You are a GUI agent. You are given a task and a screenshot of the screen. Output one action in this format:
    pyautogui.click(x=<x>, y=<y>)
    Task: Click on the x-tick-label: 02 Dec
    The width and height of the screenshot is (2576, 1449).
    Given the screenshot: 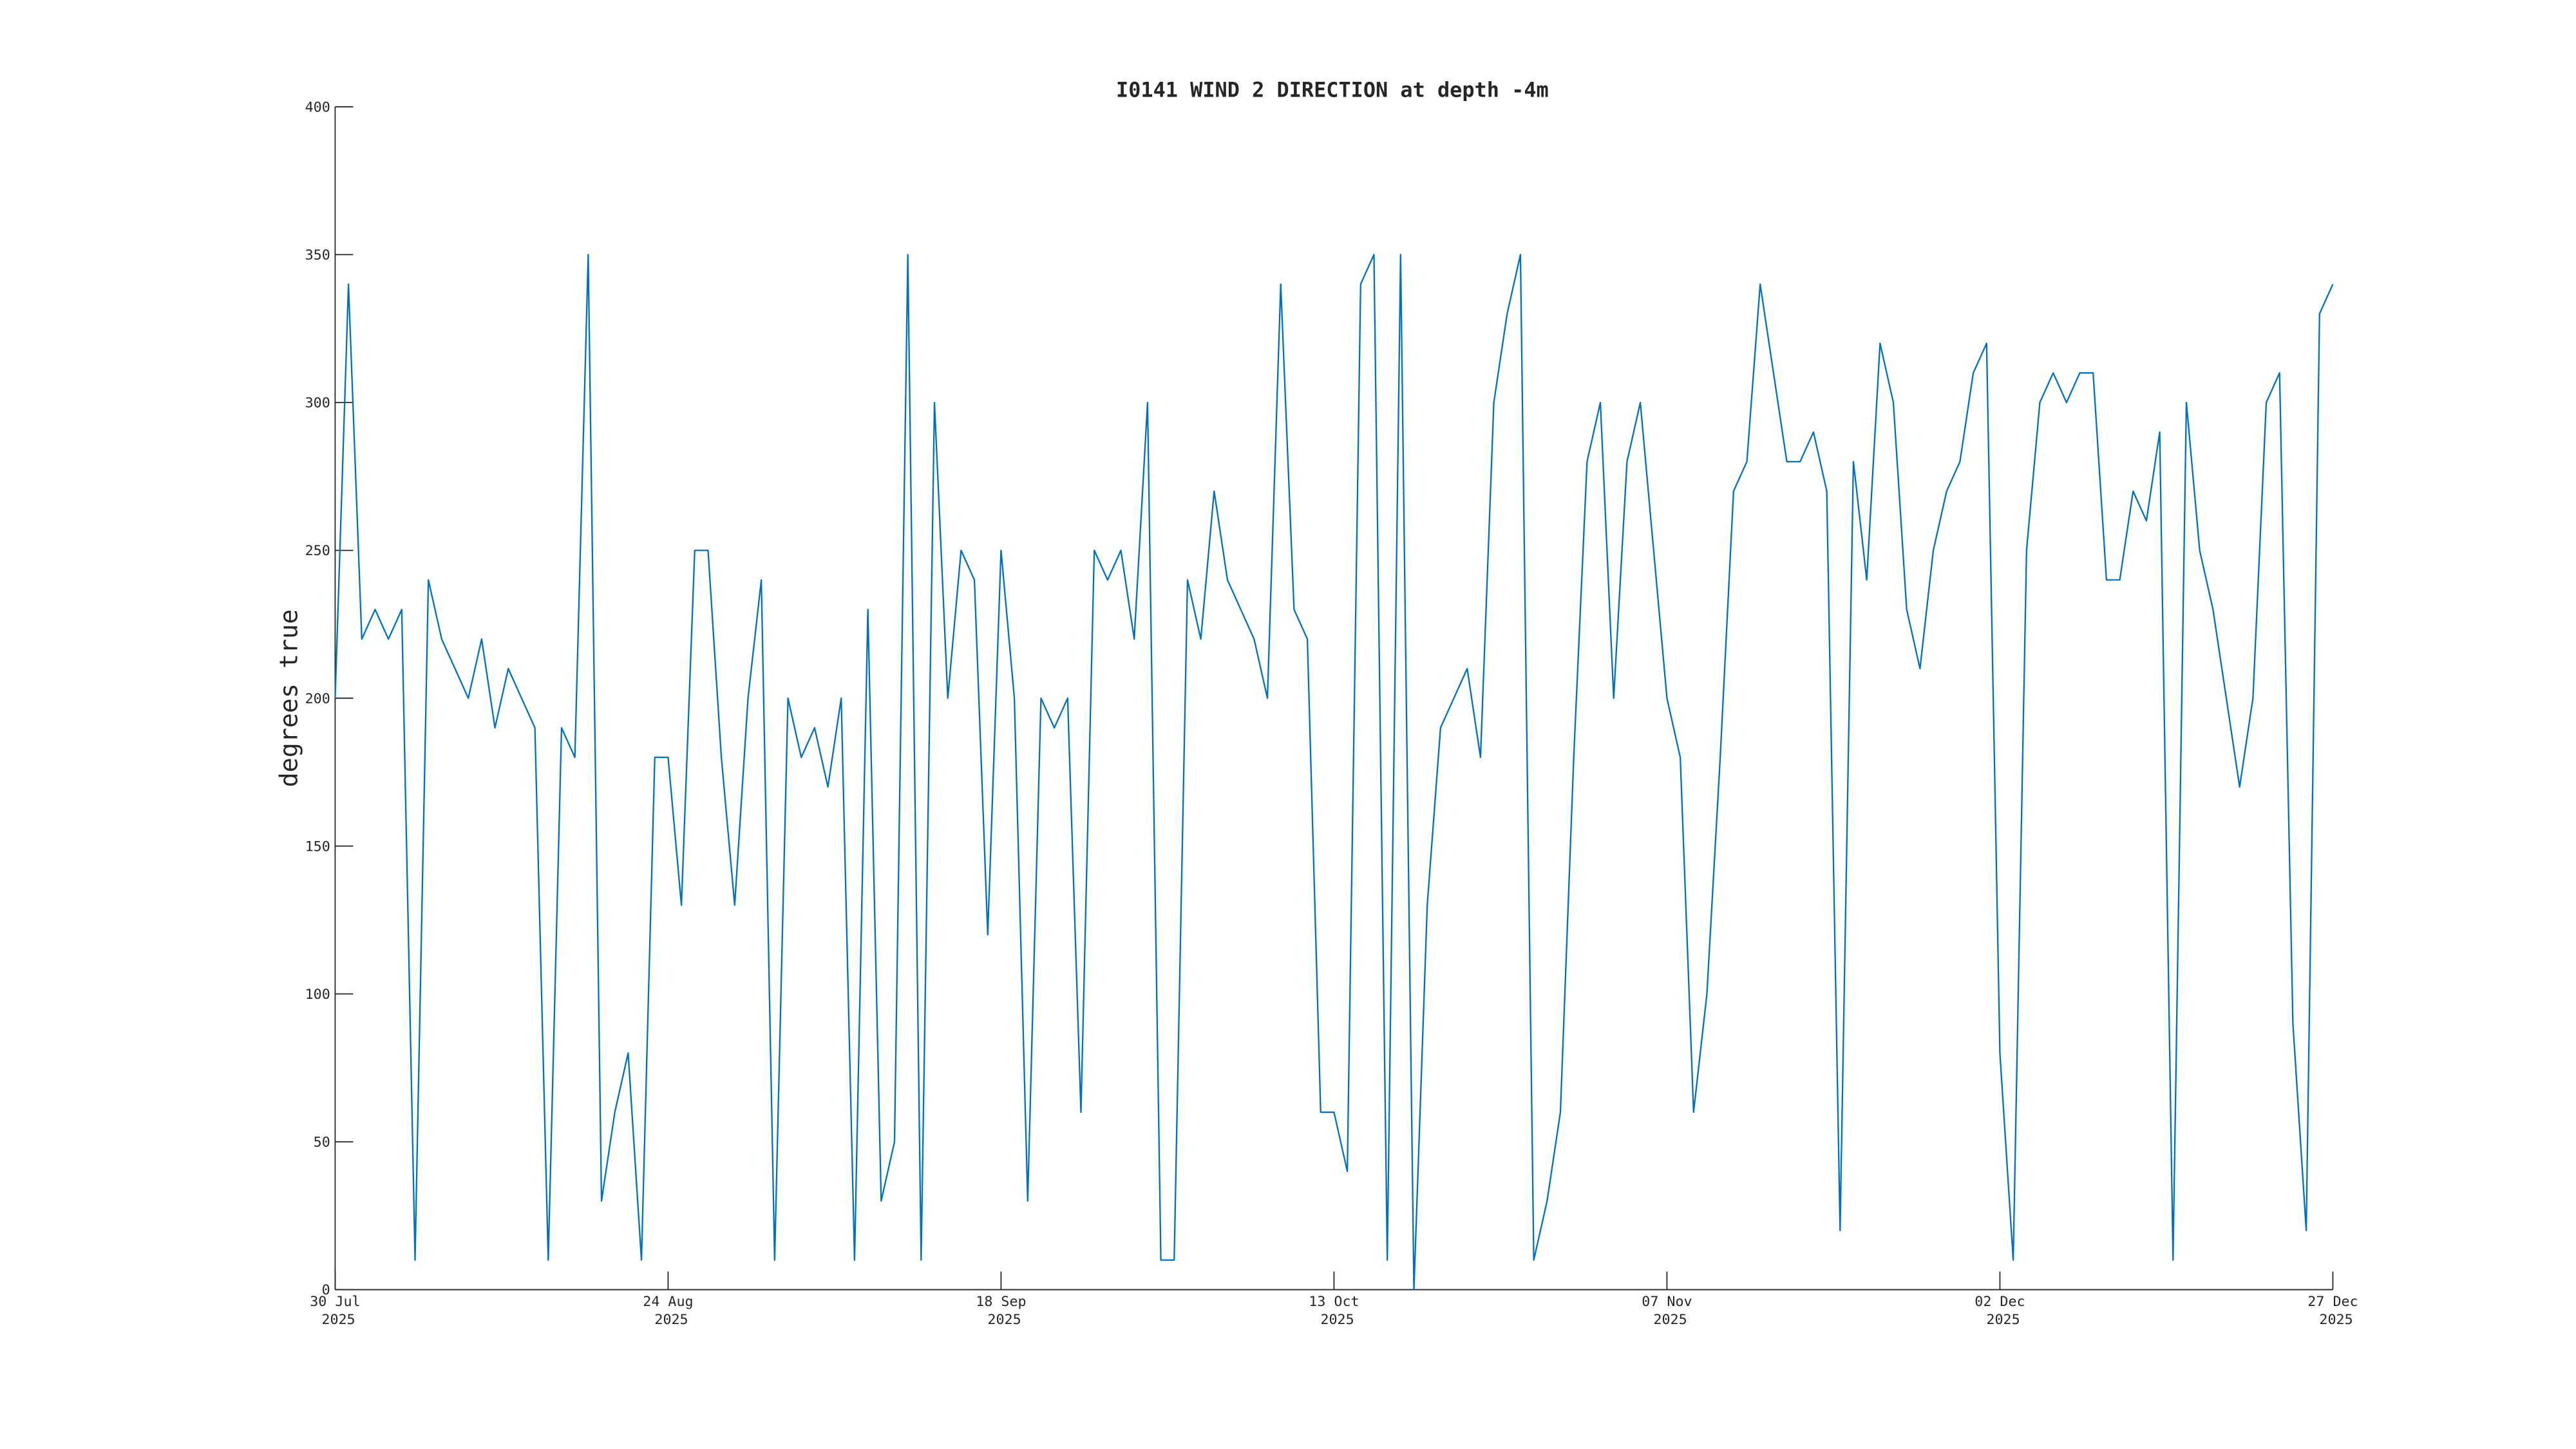 What is the action you would take?
    pyautogui.click(x=2000, y=1302)
    